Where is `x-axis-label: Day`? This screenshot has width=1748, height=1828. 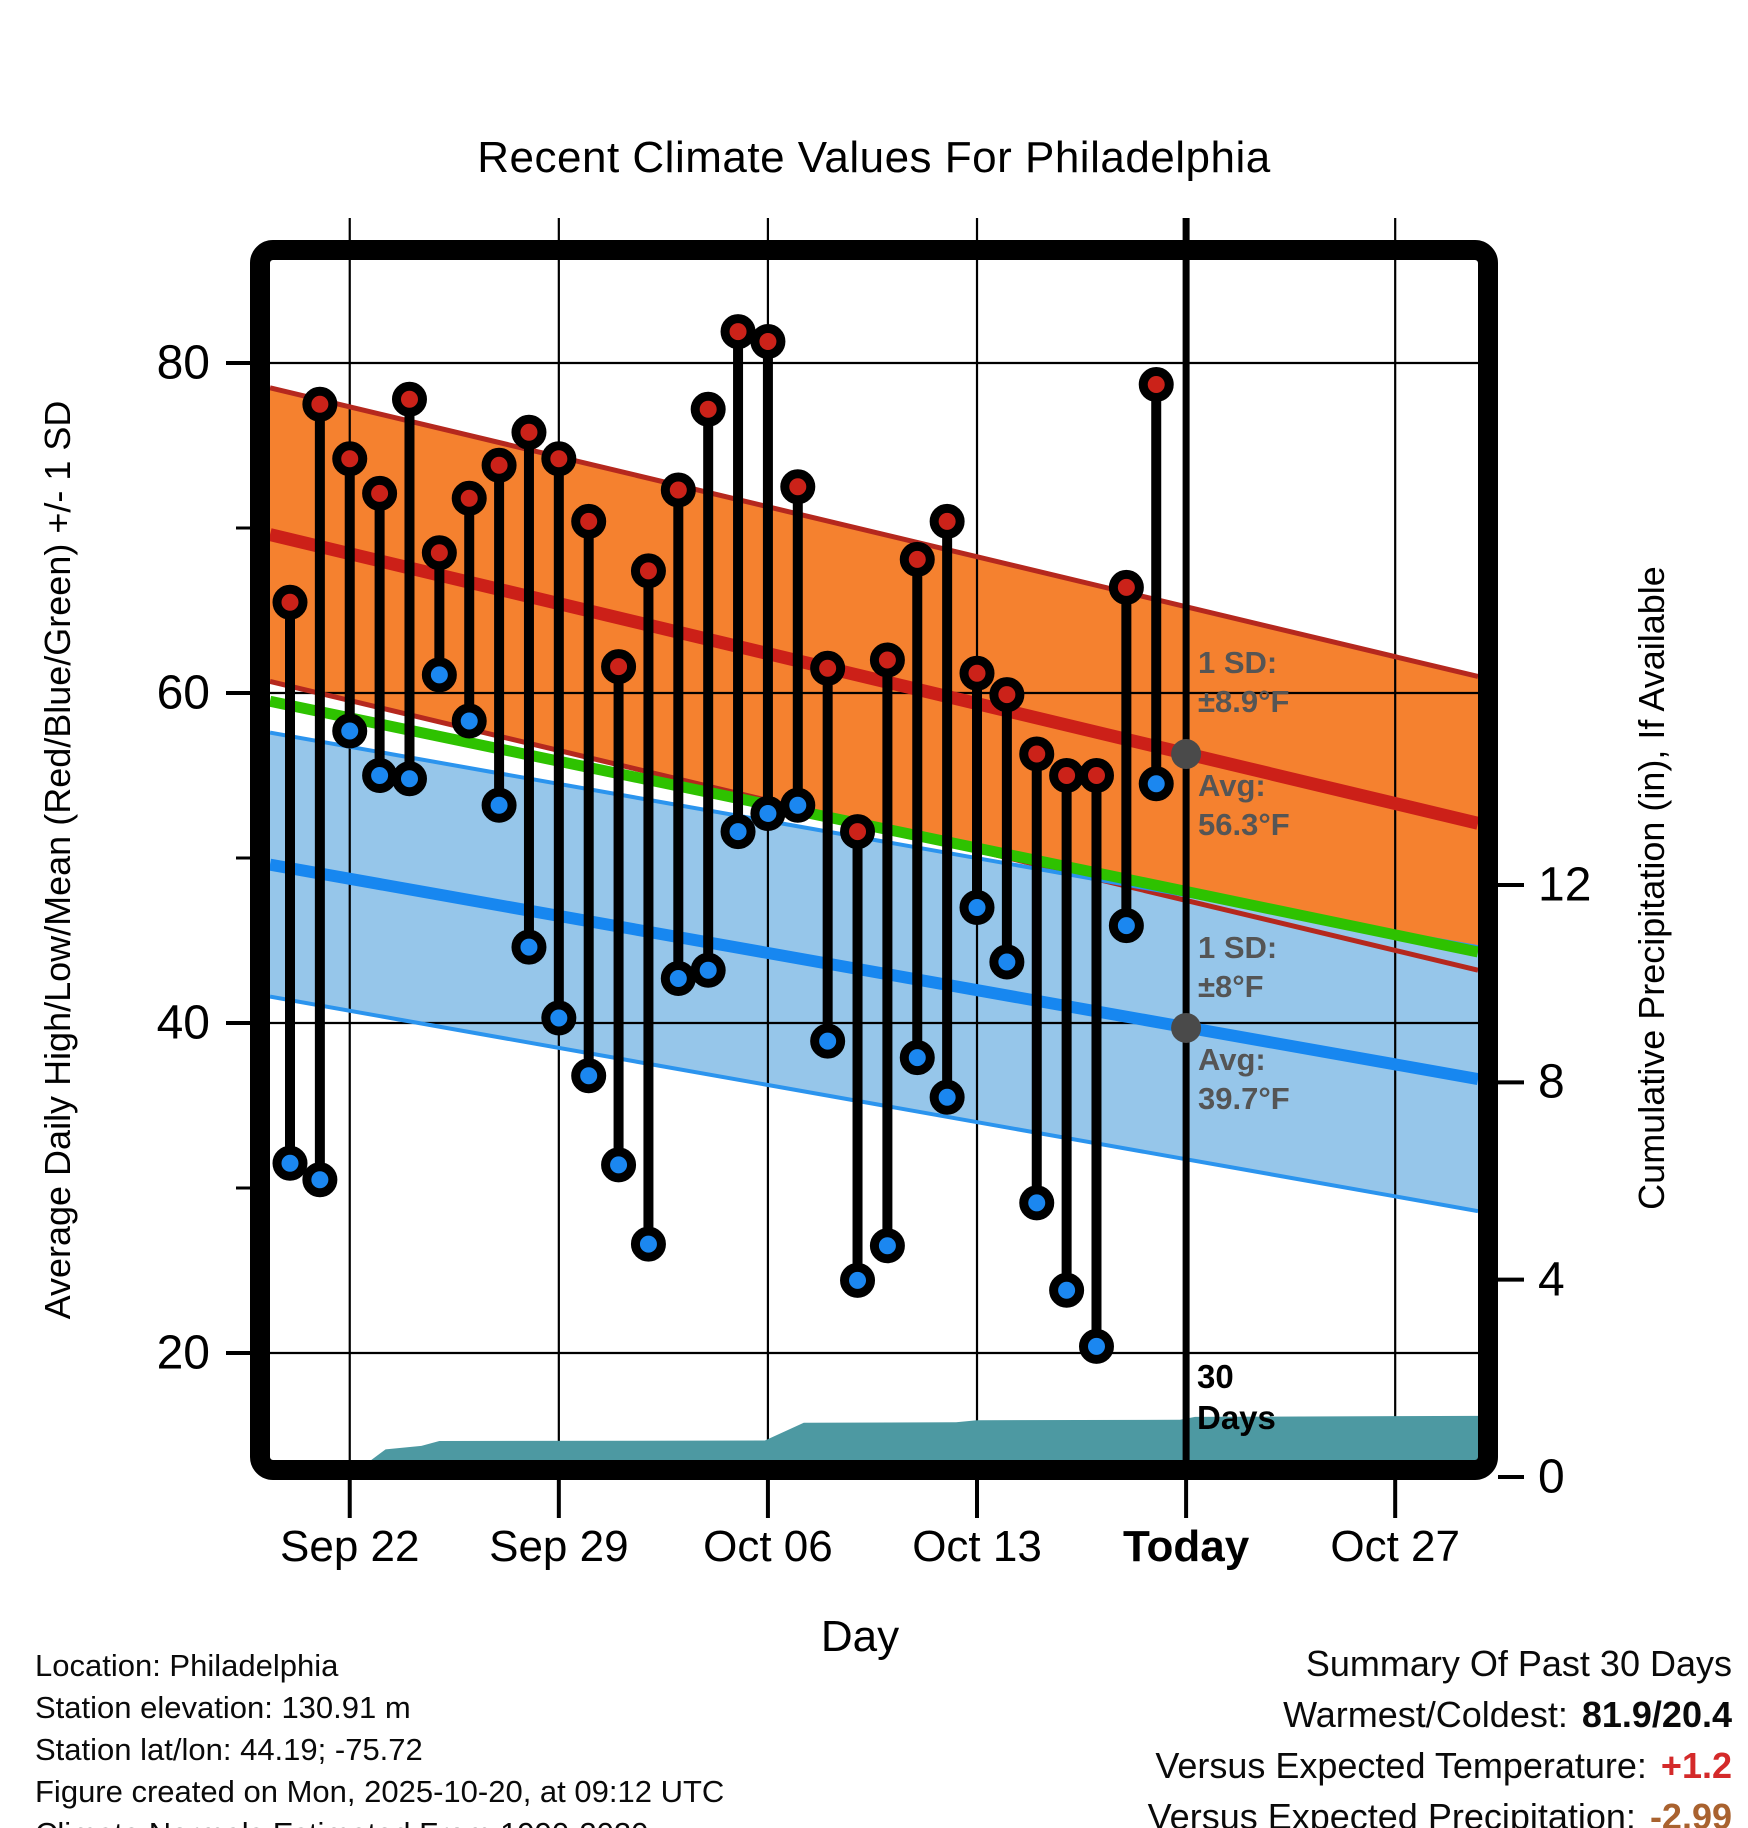
x-axis-label: Day is located at coordinates (860, 1636).